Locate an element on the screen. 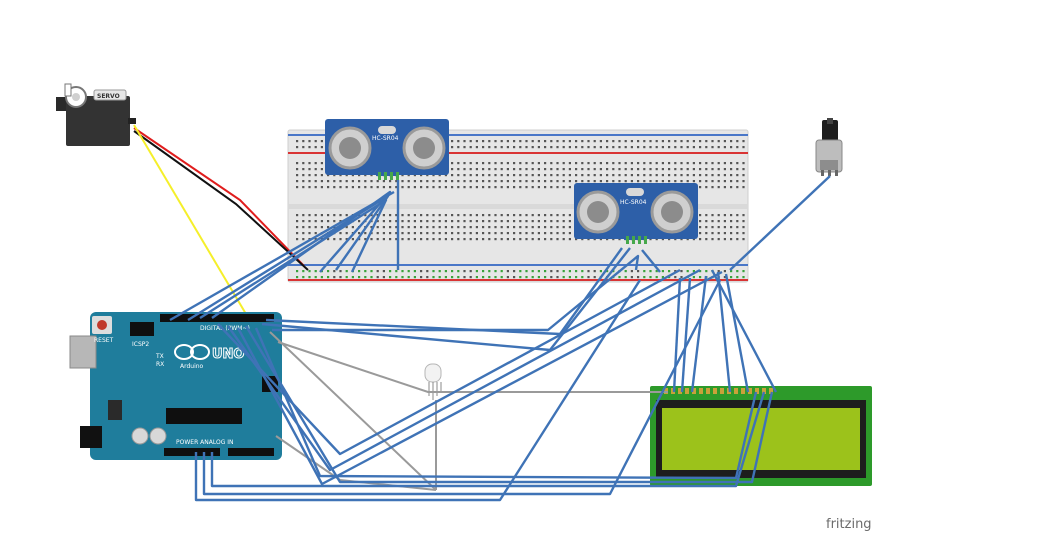  potentiometer is located at coordinates (829, 147).